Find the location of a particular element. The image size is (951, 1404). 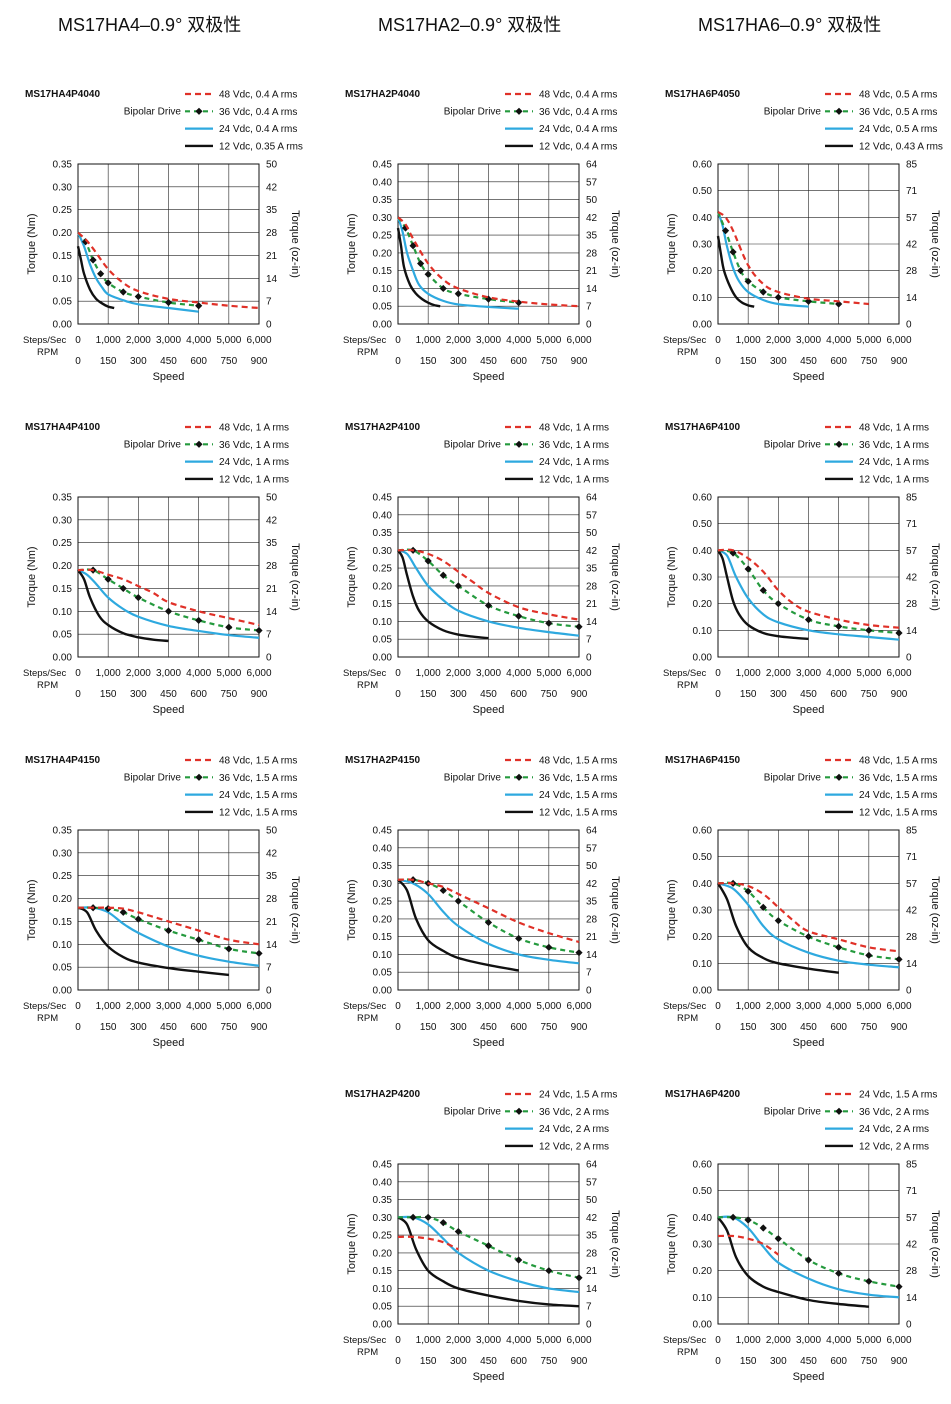

y2-tick-label: 85 is located at coordinates (912, 831).